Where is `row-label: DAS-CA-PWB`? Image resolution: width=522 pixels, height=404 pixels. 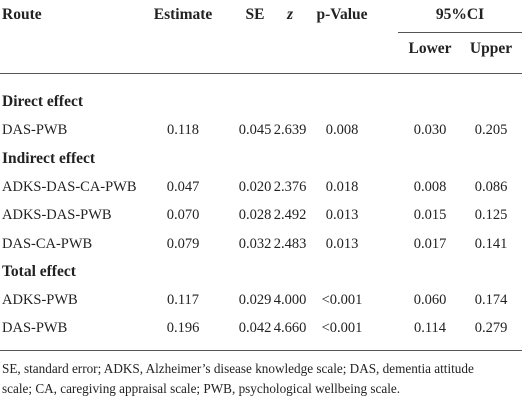 row-label: DAS-CA-PWB is located at coordinates (47, 243).